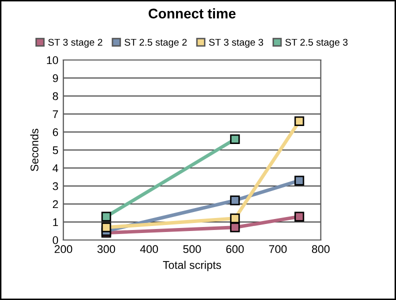  I want to click on chart-title: Connect time, so click(192, 13).